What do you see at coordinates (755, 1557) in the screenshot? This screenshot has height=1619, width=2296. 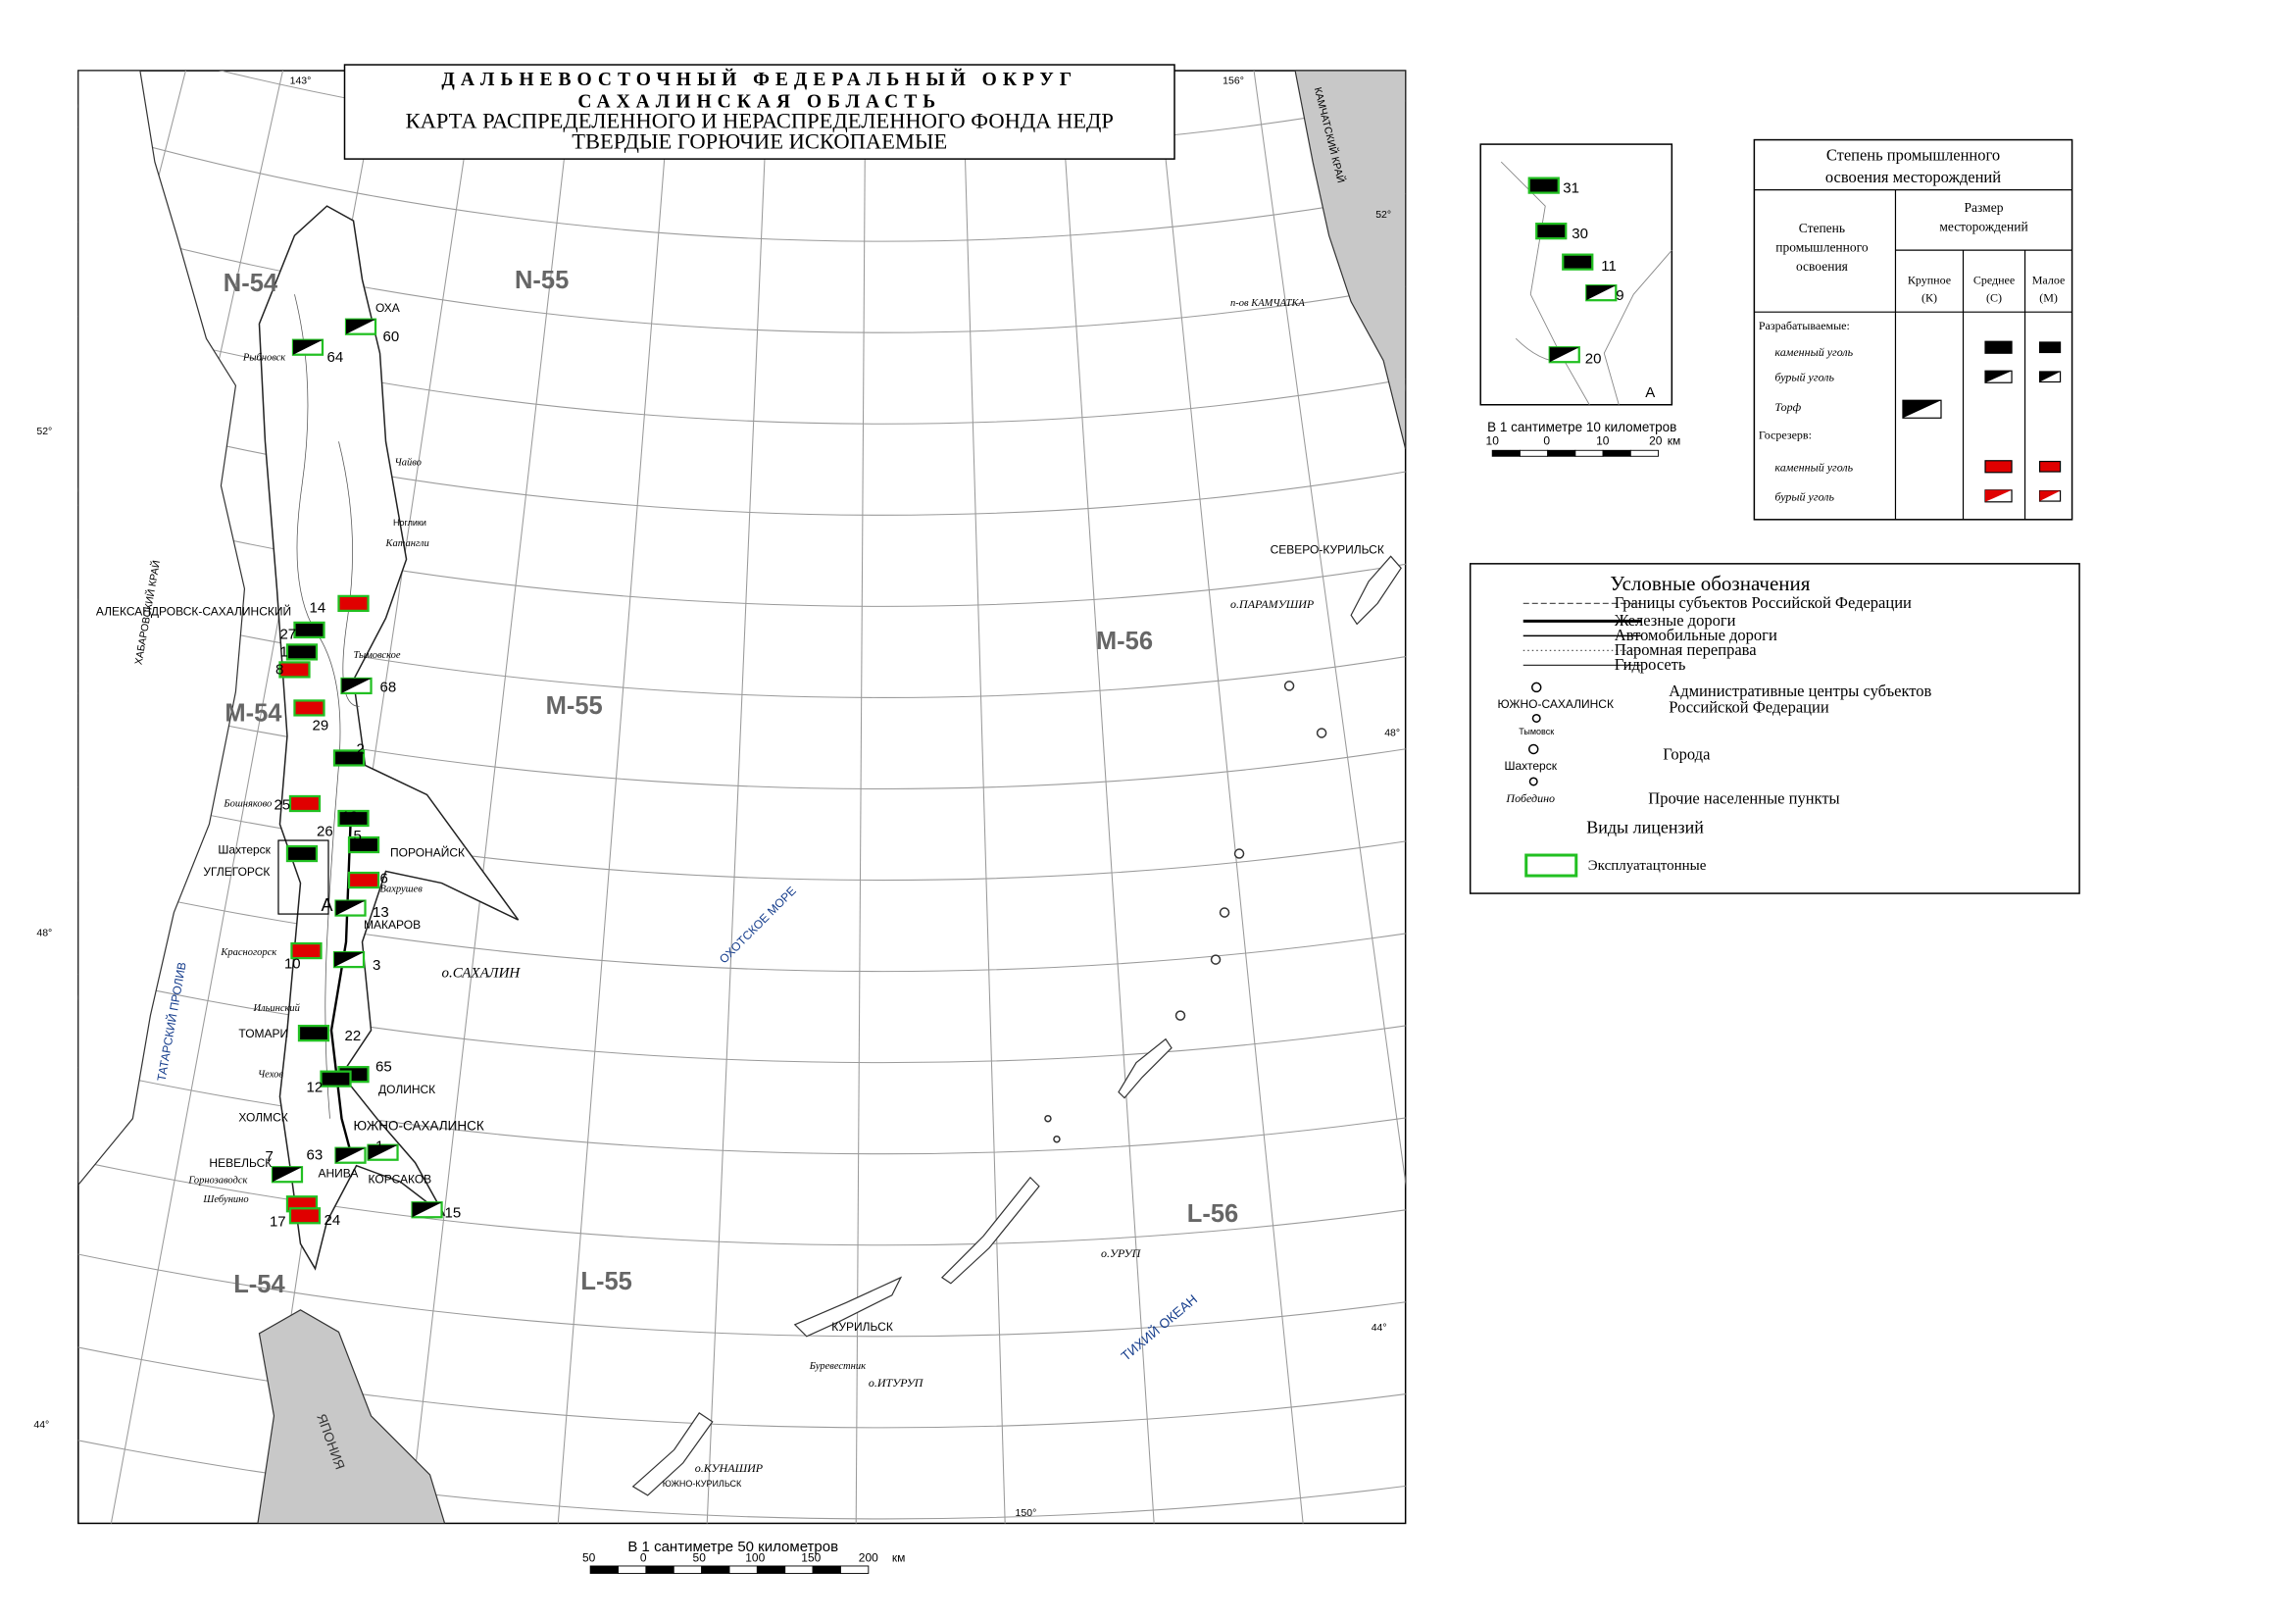 I see `scale-tick-label: 100` at bounding box center [755, 1557].